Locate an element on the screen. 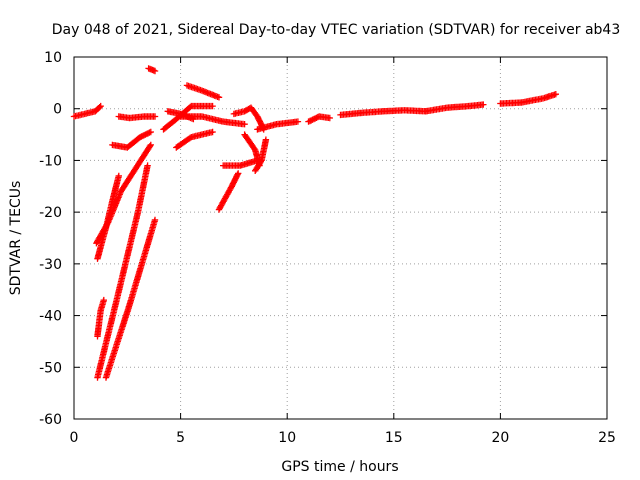  y-tick-label: -40 is located at coordinates (50, 317).